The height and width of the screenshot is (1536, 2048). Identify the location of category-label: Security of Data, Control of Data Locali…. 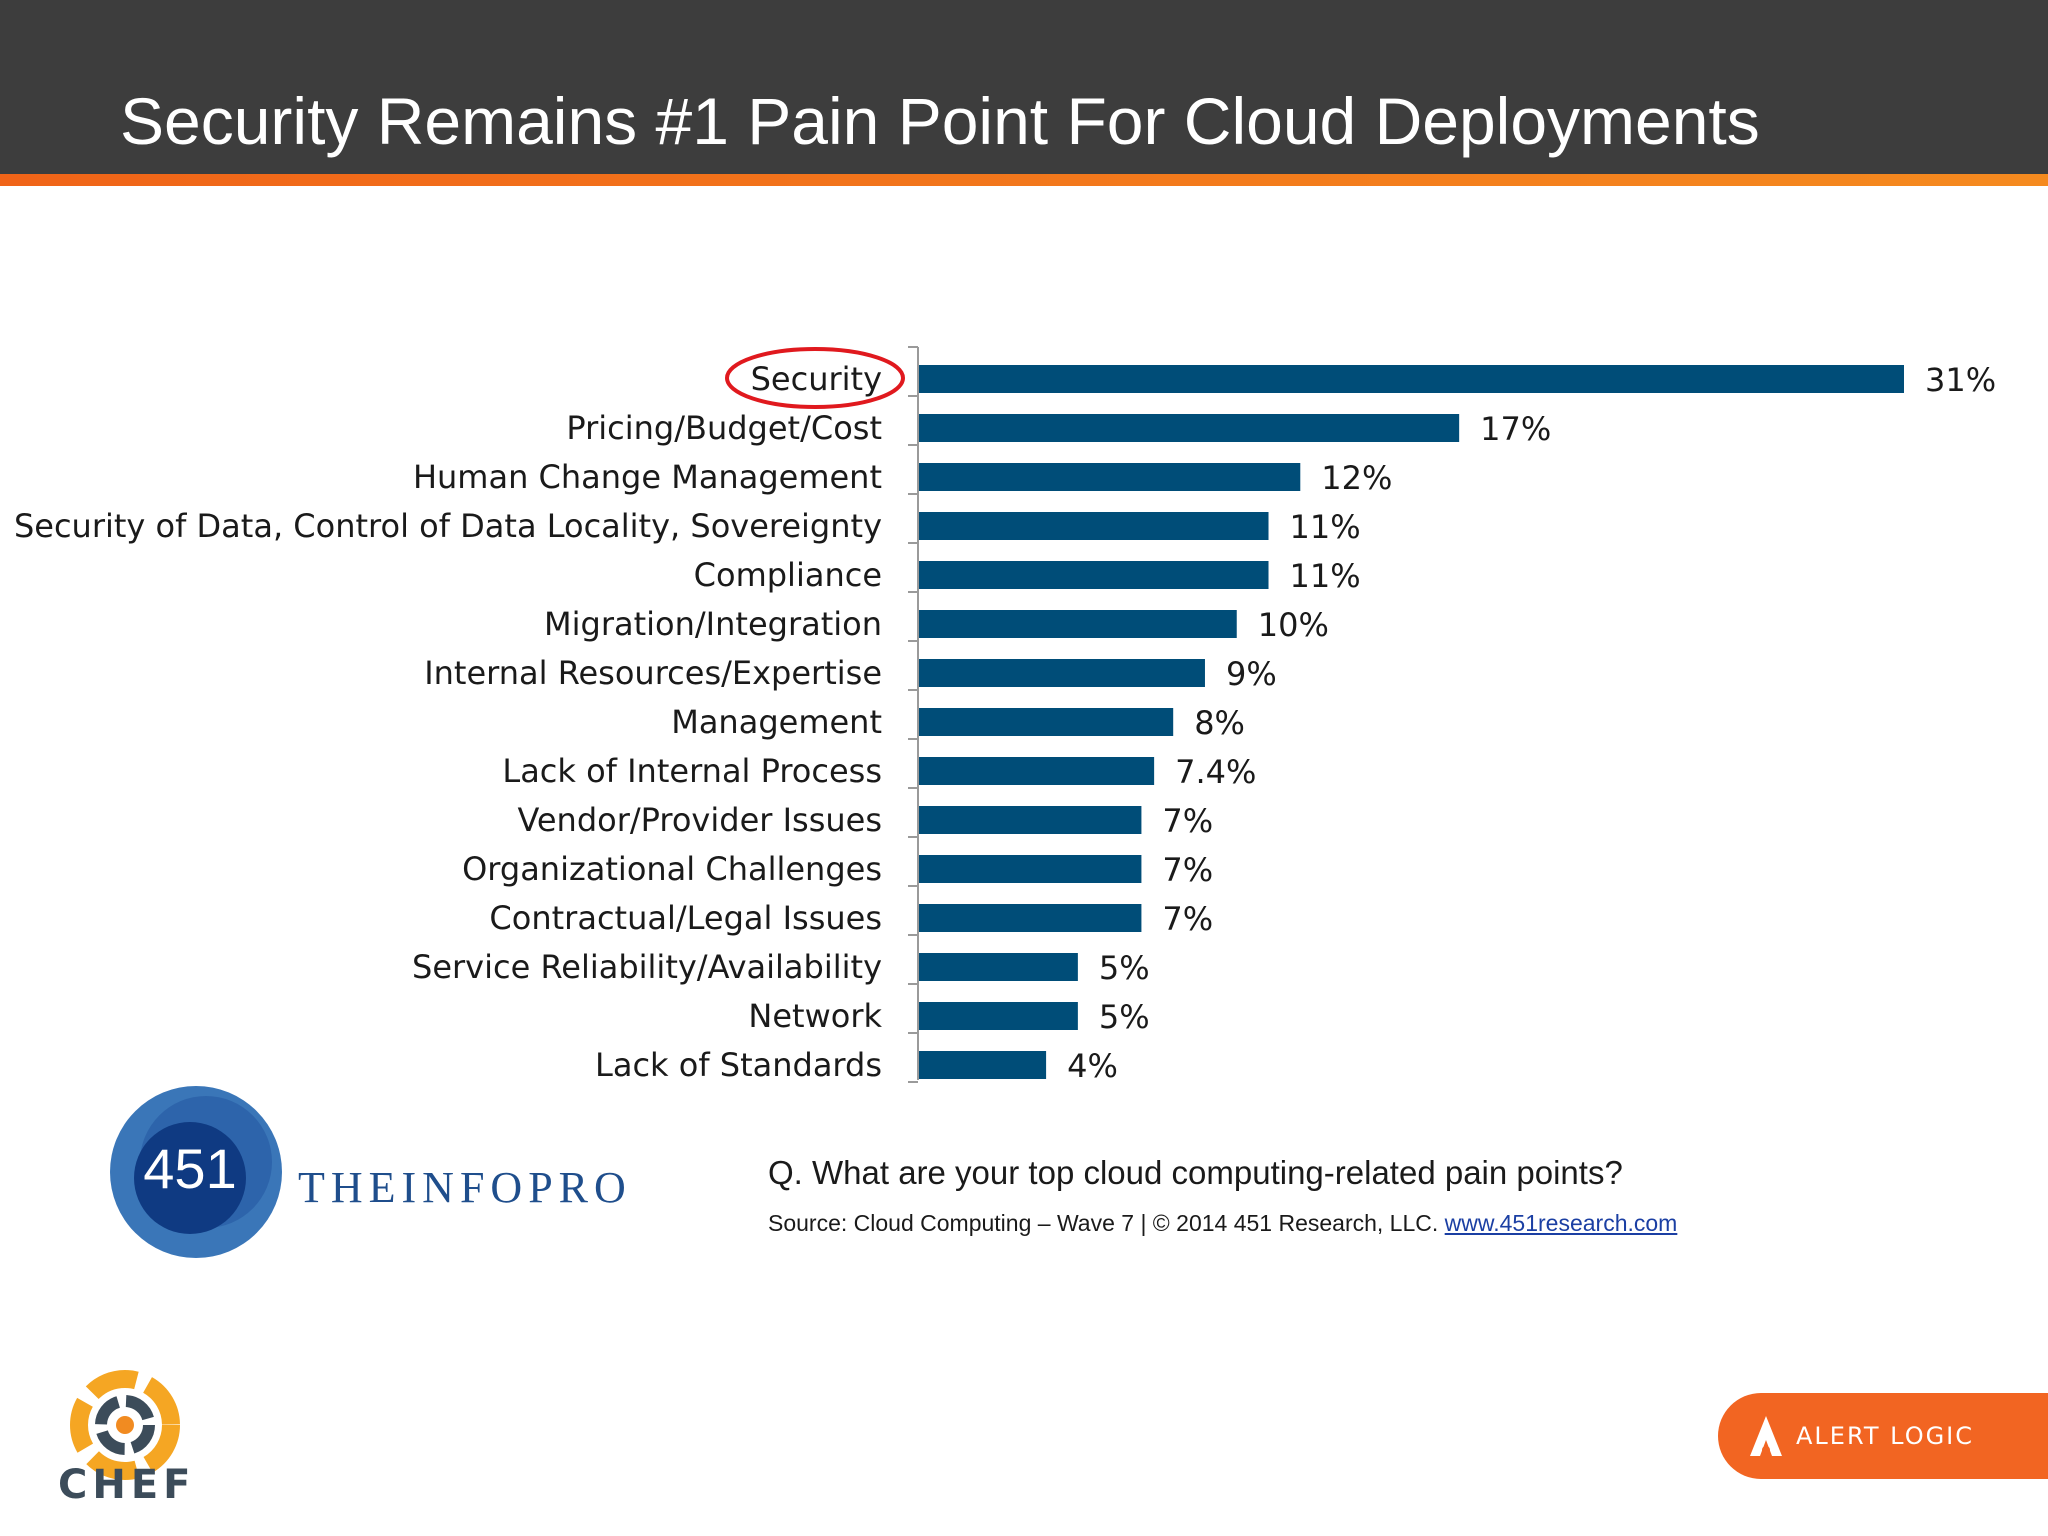
(448, 526).